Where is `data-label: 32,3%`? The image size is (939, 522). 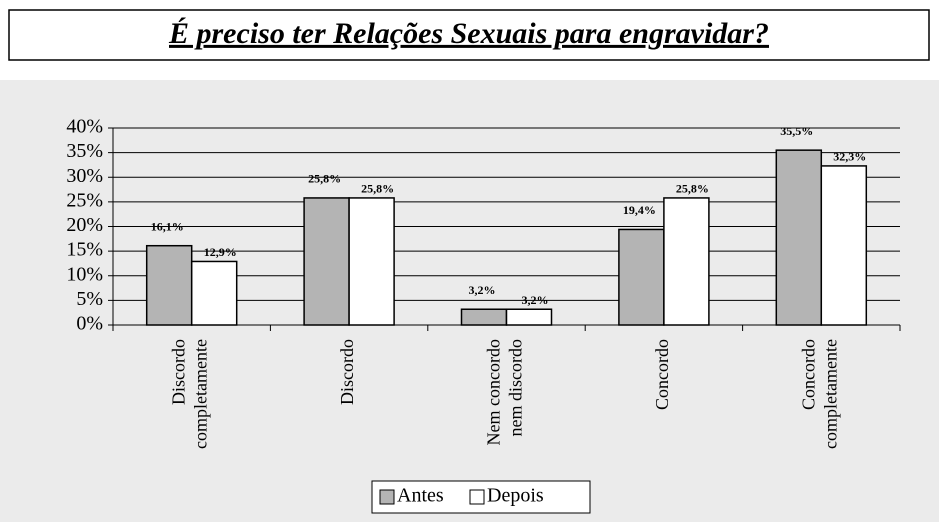
data-label: 32,3% is located at coordinates (849, 157).